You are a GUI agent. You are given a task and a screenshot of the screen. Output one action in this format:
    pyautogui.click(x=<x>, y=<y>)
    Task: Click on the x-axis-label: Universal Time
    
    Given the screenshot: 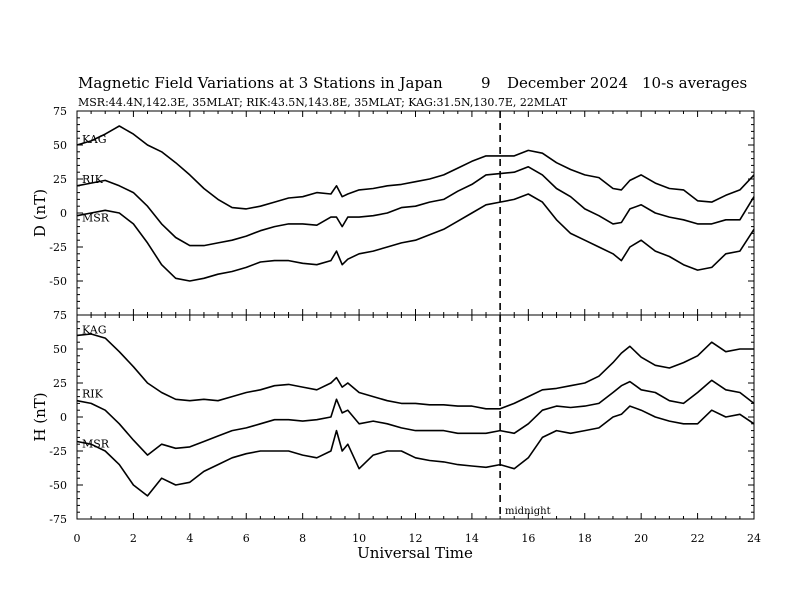 What is the action you would take?
    pyautogui.click(x=415, y=553)
    